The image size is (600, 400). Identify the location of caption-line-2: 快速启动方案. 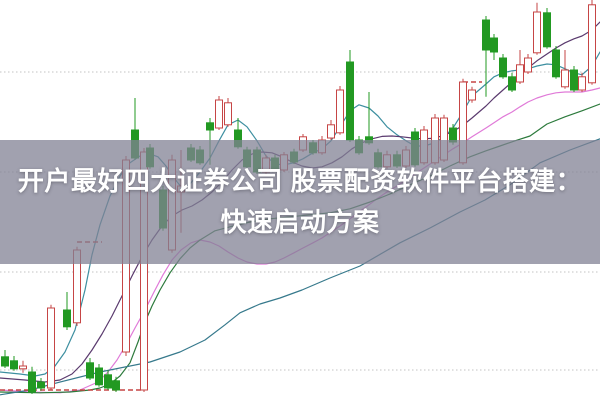
(300, 222).